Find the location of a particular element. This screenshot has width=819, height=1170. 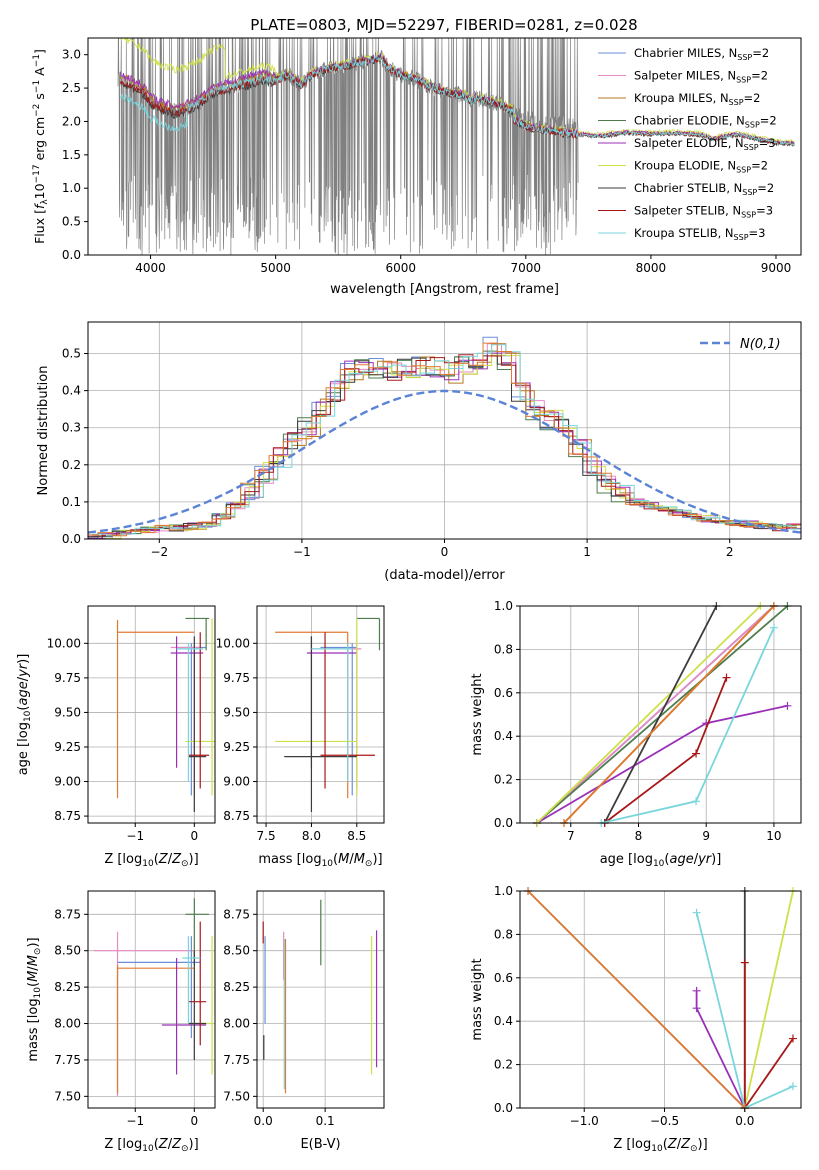

histogram-x-label: (data-model)/error is located at coordinates (444, 575).